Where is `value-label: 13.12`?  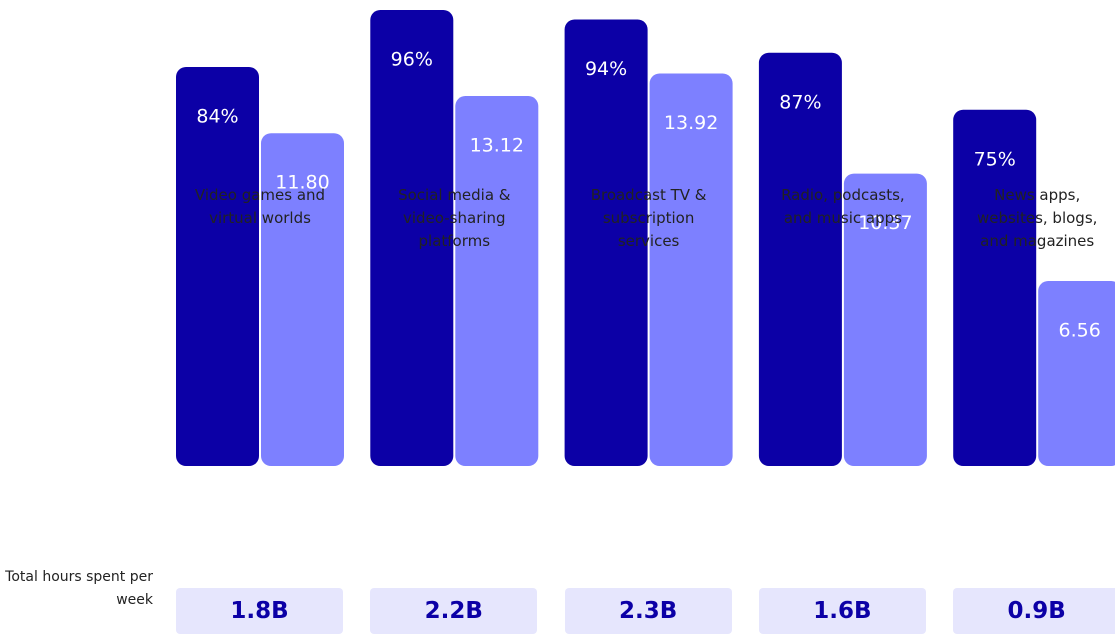 value-label: 13.12 is located at coordinates (497, 146).